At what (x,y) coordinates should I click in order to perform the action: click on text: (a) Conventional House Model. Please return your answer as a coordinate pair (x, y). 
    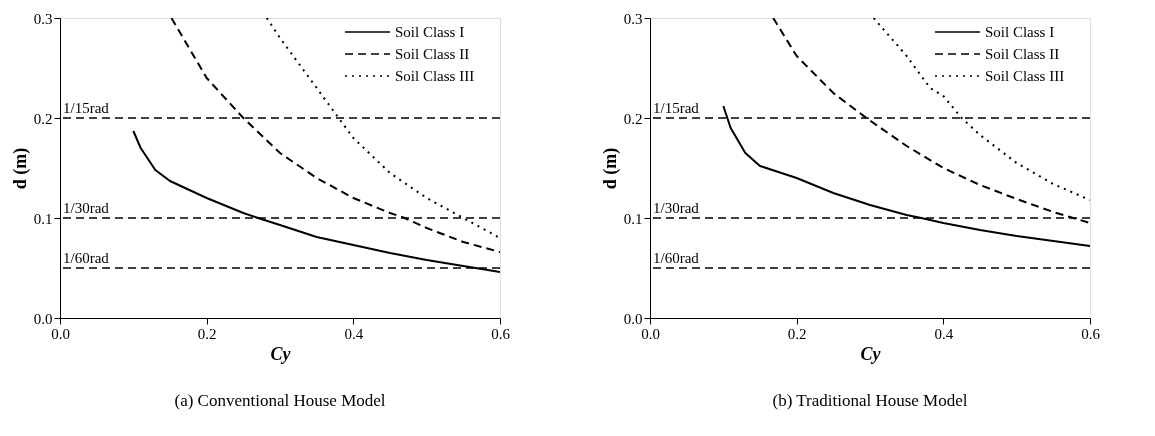
    Looking at the image, I should click on (280, 400).